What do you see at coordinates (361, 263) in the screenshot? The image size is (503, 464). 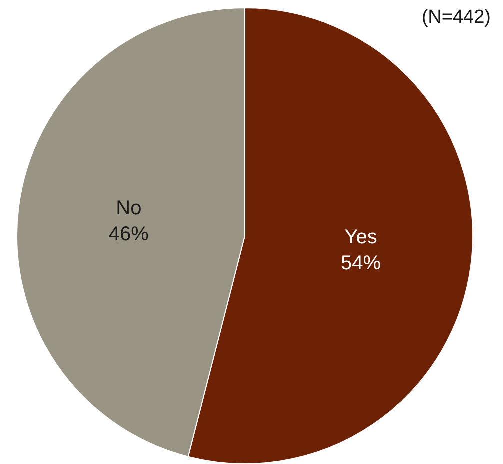 I see `data-label: 54%` at bounding box center [361, 263].